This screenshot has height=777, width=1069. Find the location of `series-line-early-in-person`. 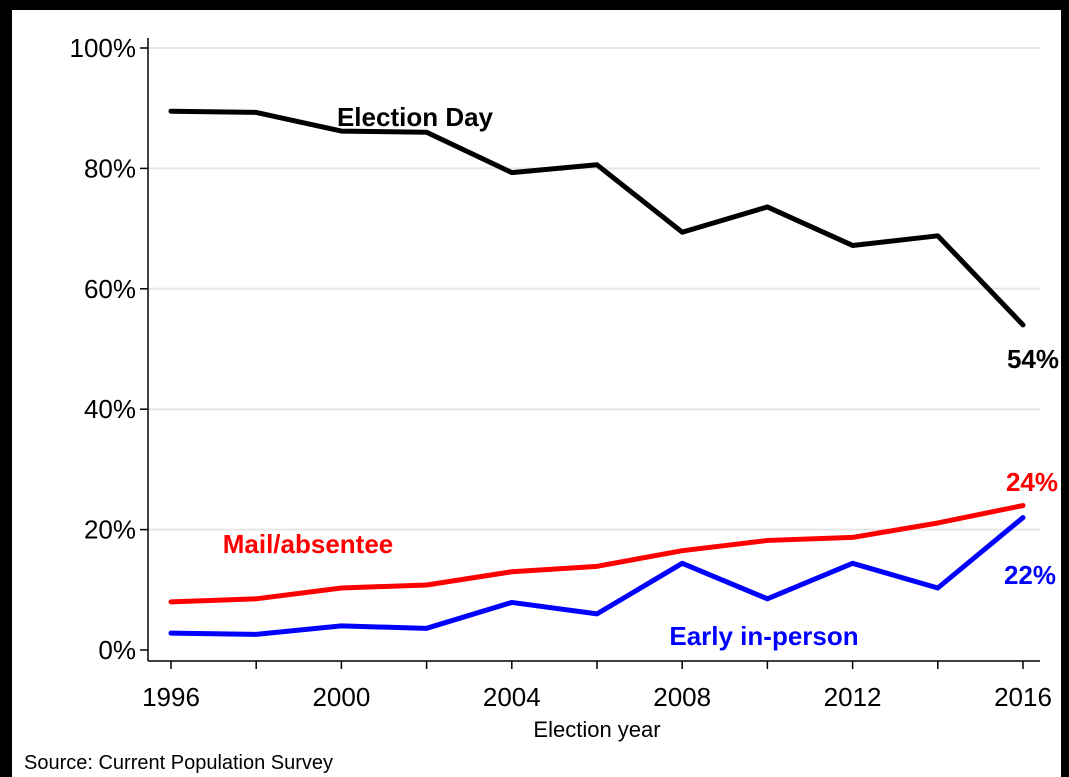

series-line-early-in-person is located at coordinates (597, 576).